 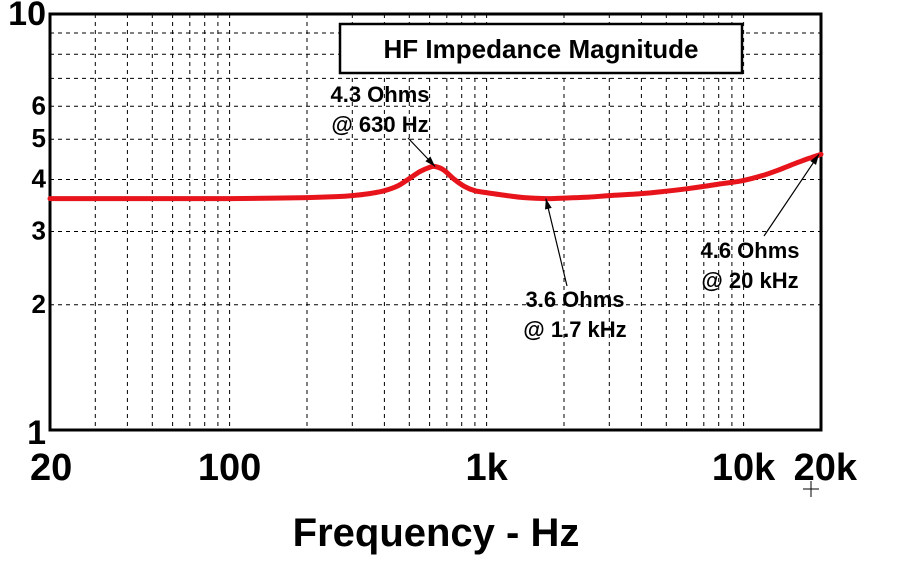 What do you see at coordinates (744, 468) in the screenshot?
I see `x-tick-label: 10k` at bounding box center [744, 468].